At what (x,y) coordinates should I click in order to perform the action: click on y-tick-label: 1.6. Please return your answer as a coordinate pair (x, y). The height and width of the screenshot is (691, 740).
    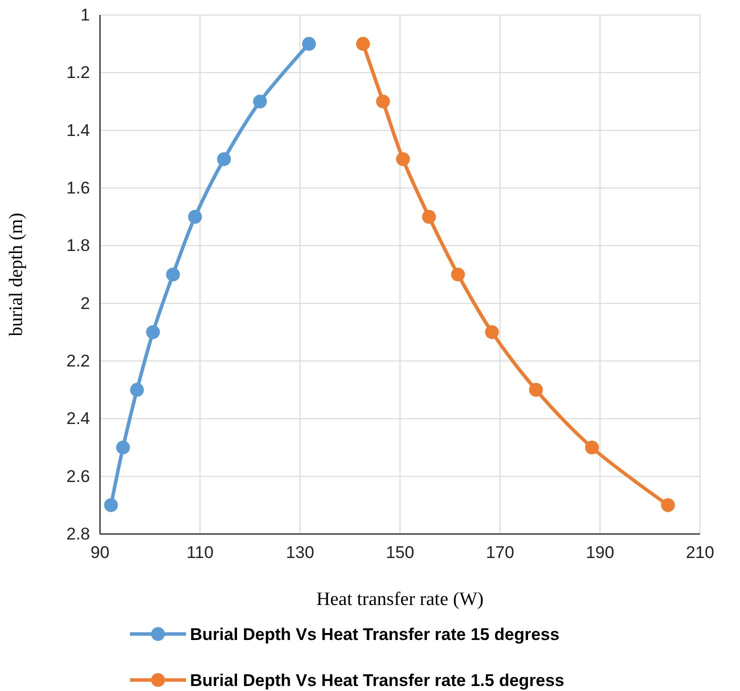
    Looking at the image, I should click on (78, 188).